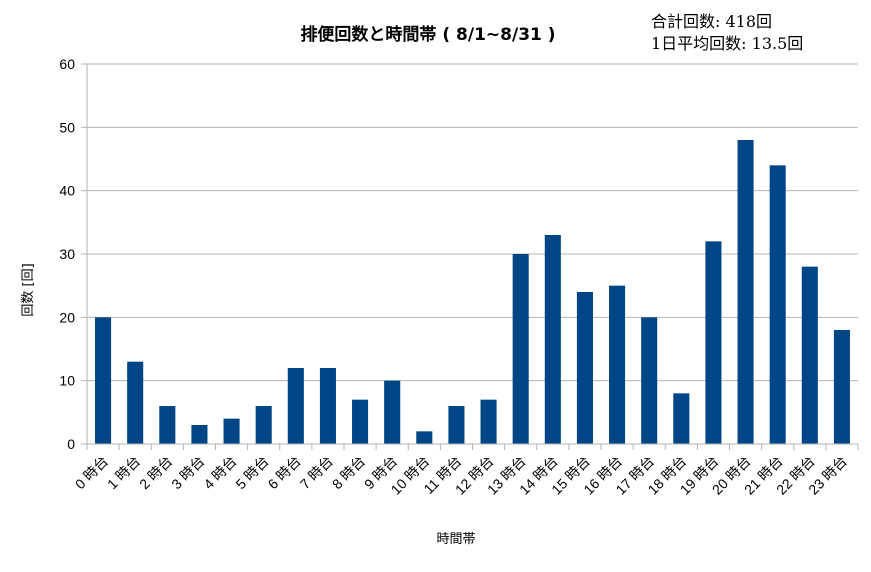  I want to click on y-tick-labels: 0 10 20 30 40 50 60, so click(67, 254).